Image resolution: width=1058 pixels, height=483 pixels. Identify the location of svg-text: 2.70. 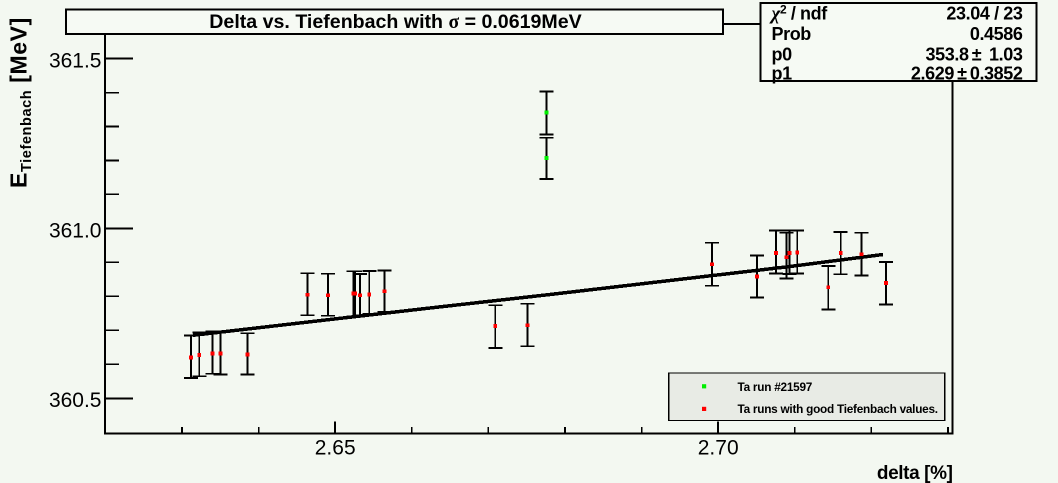
(718, 447).